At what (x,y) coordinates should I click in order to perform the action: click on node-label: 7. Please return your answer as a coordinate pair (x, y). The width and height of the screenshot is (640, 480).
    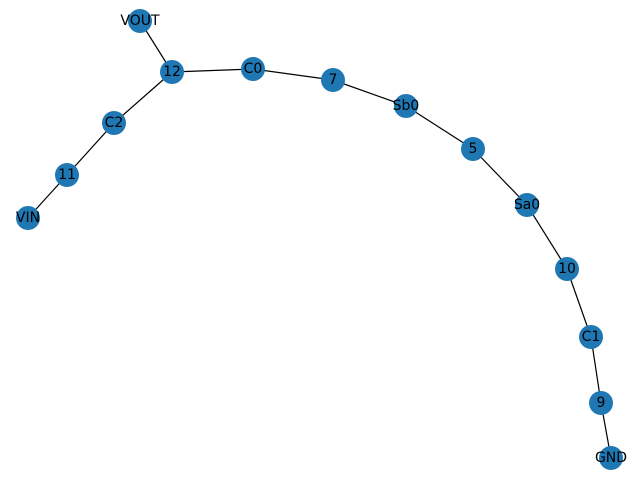
    Looking at the image, I should click on (333, 80).